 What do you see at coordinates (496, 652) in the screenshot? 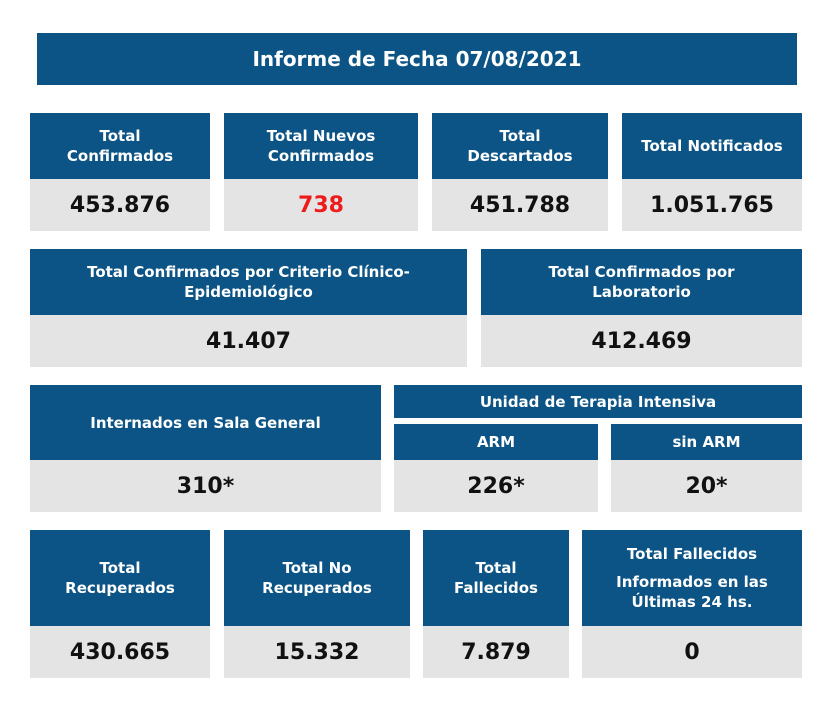
I see `card-value: 7.879` at bounding box center [496, 652].